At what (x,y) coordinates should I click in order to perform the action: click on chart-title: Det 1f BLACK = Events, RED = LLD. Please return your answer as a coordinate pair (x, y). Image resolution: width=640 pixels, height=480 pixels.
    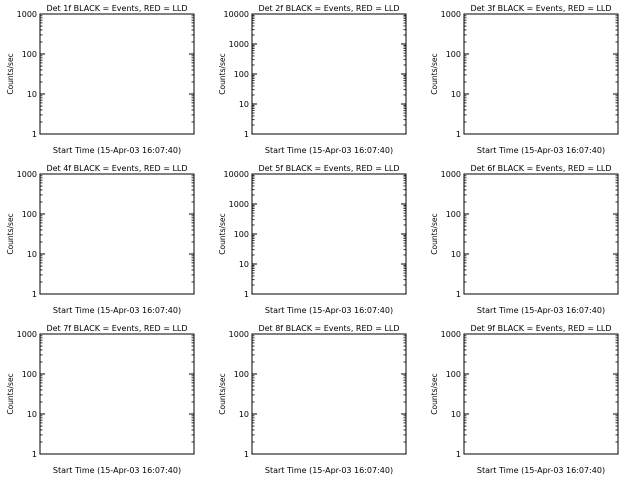
    Looking at the image, I should click on (116, 8).